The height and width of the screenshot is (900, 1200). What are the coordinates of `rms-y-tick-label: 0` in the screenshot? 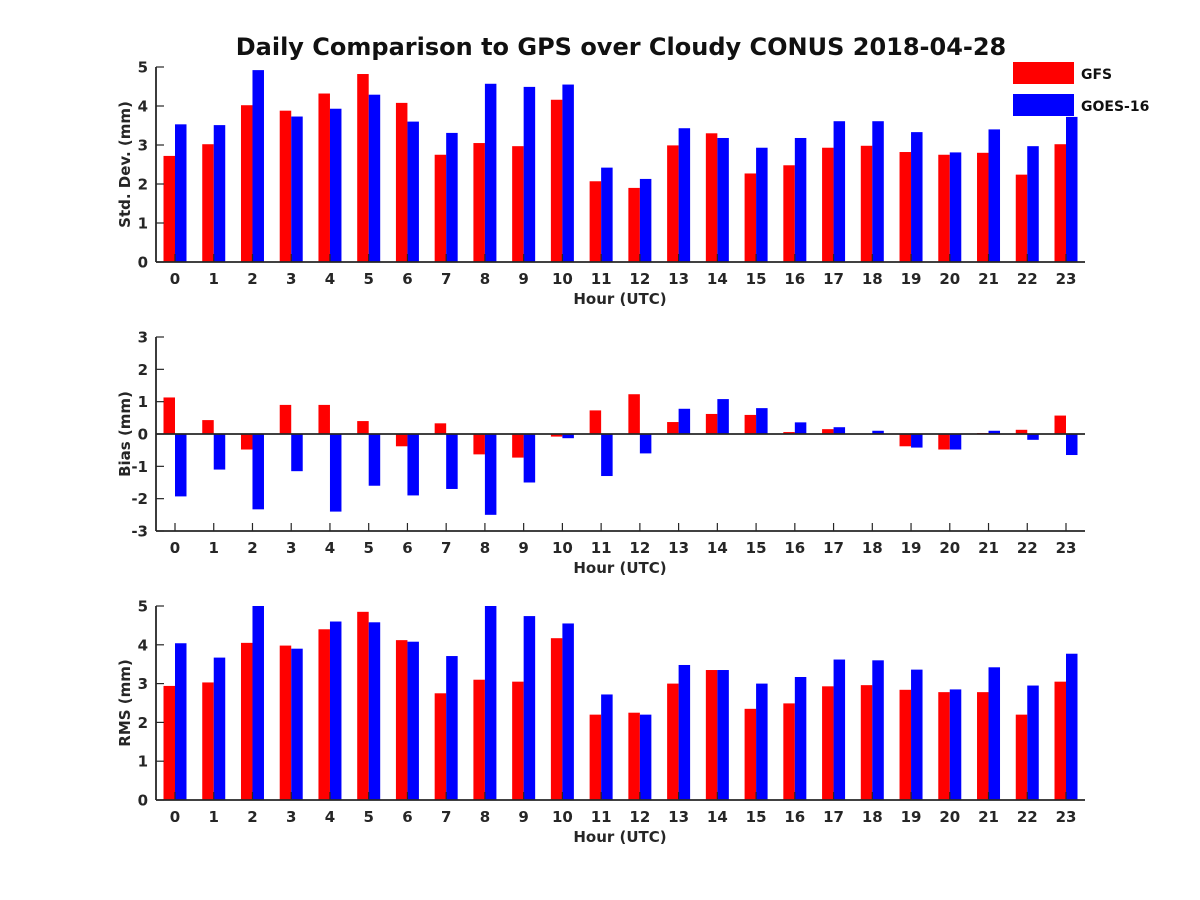 It's located at (143, 801).